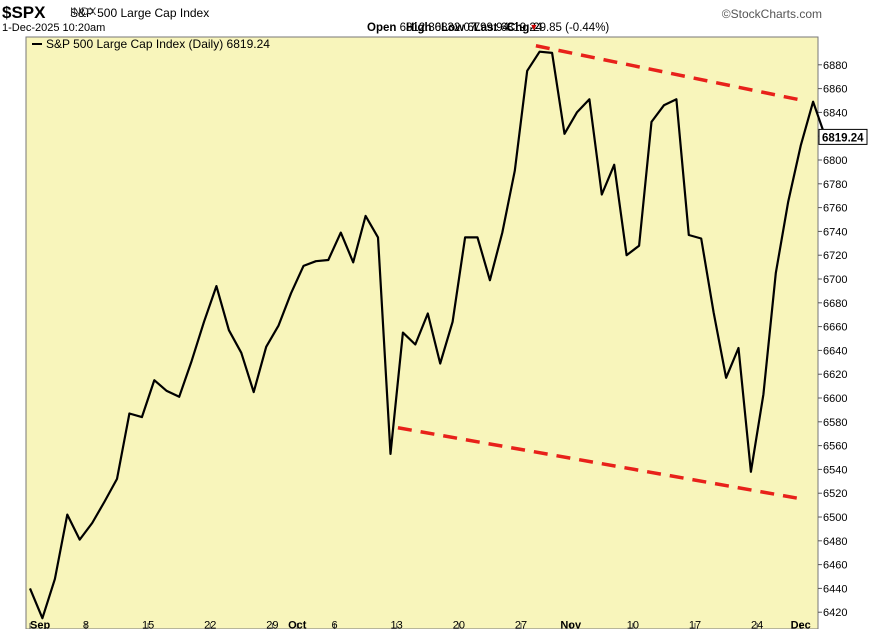 The image size is (889, 629). I want to click on last-value-label: 6819.24, so click(843, 138).